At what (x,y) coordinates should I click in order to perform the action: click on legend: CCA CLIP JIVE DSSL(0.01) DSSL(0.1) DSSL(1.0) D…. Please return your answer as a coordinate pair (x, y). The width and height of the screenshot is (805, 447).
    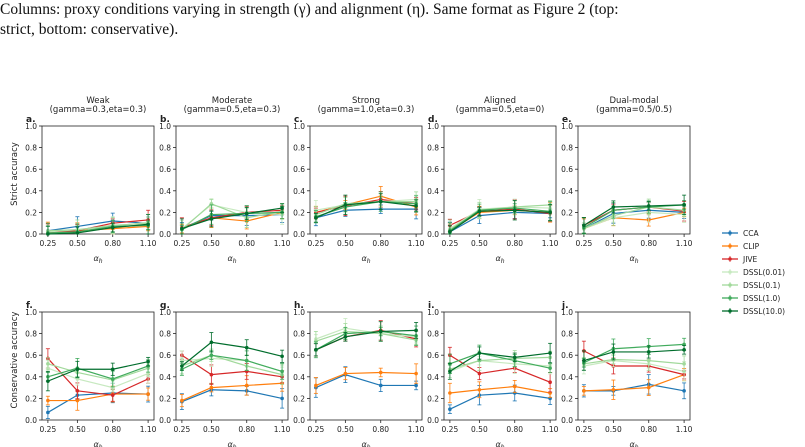
    Looking at the image, I should click on (753, 272).